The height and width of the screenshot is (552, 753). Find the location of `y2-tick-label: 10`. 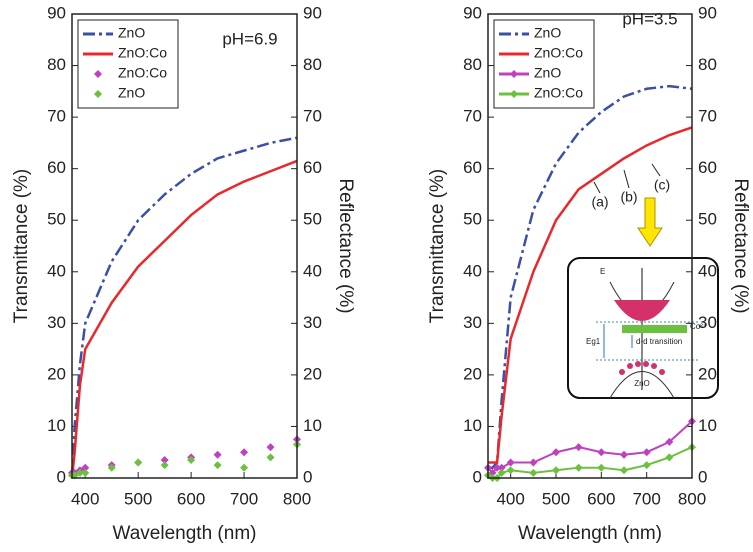

y2-tick-label: 10 is located at coordinates (312, 425).